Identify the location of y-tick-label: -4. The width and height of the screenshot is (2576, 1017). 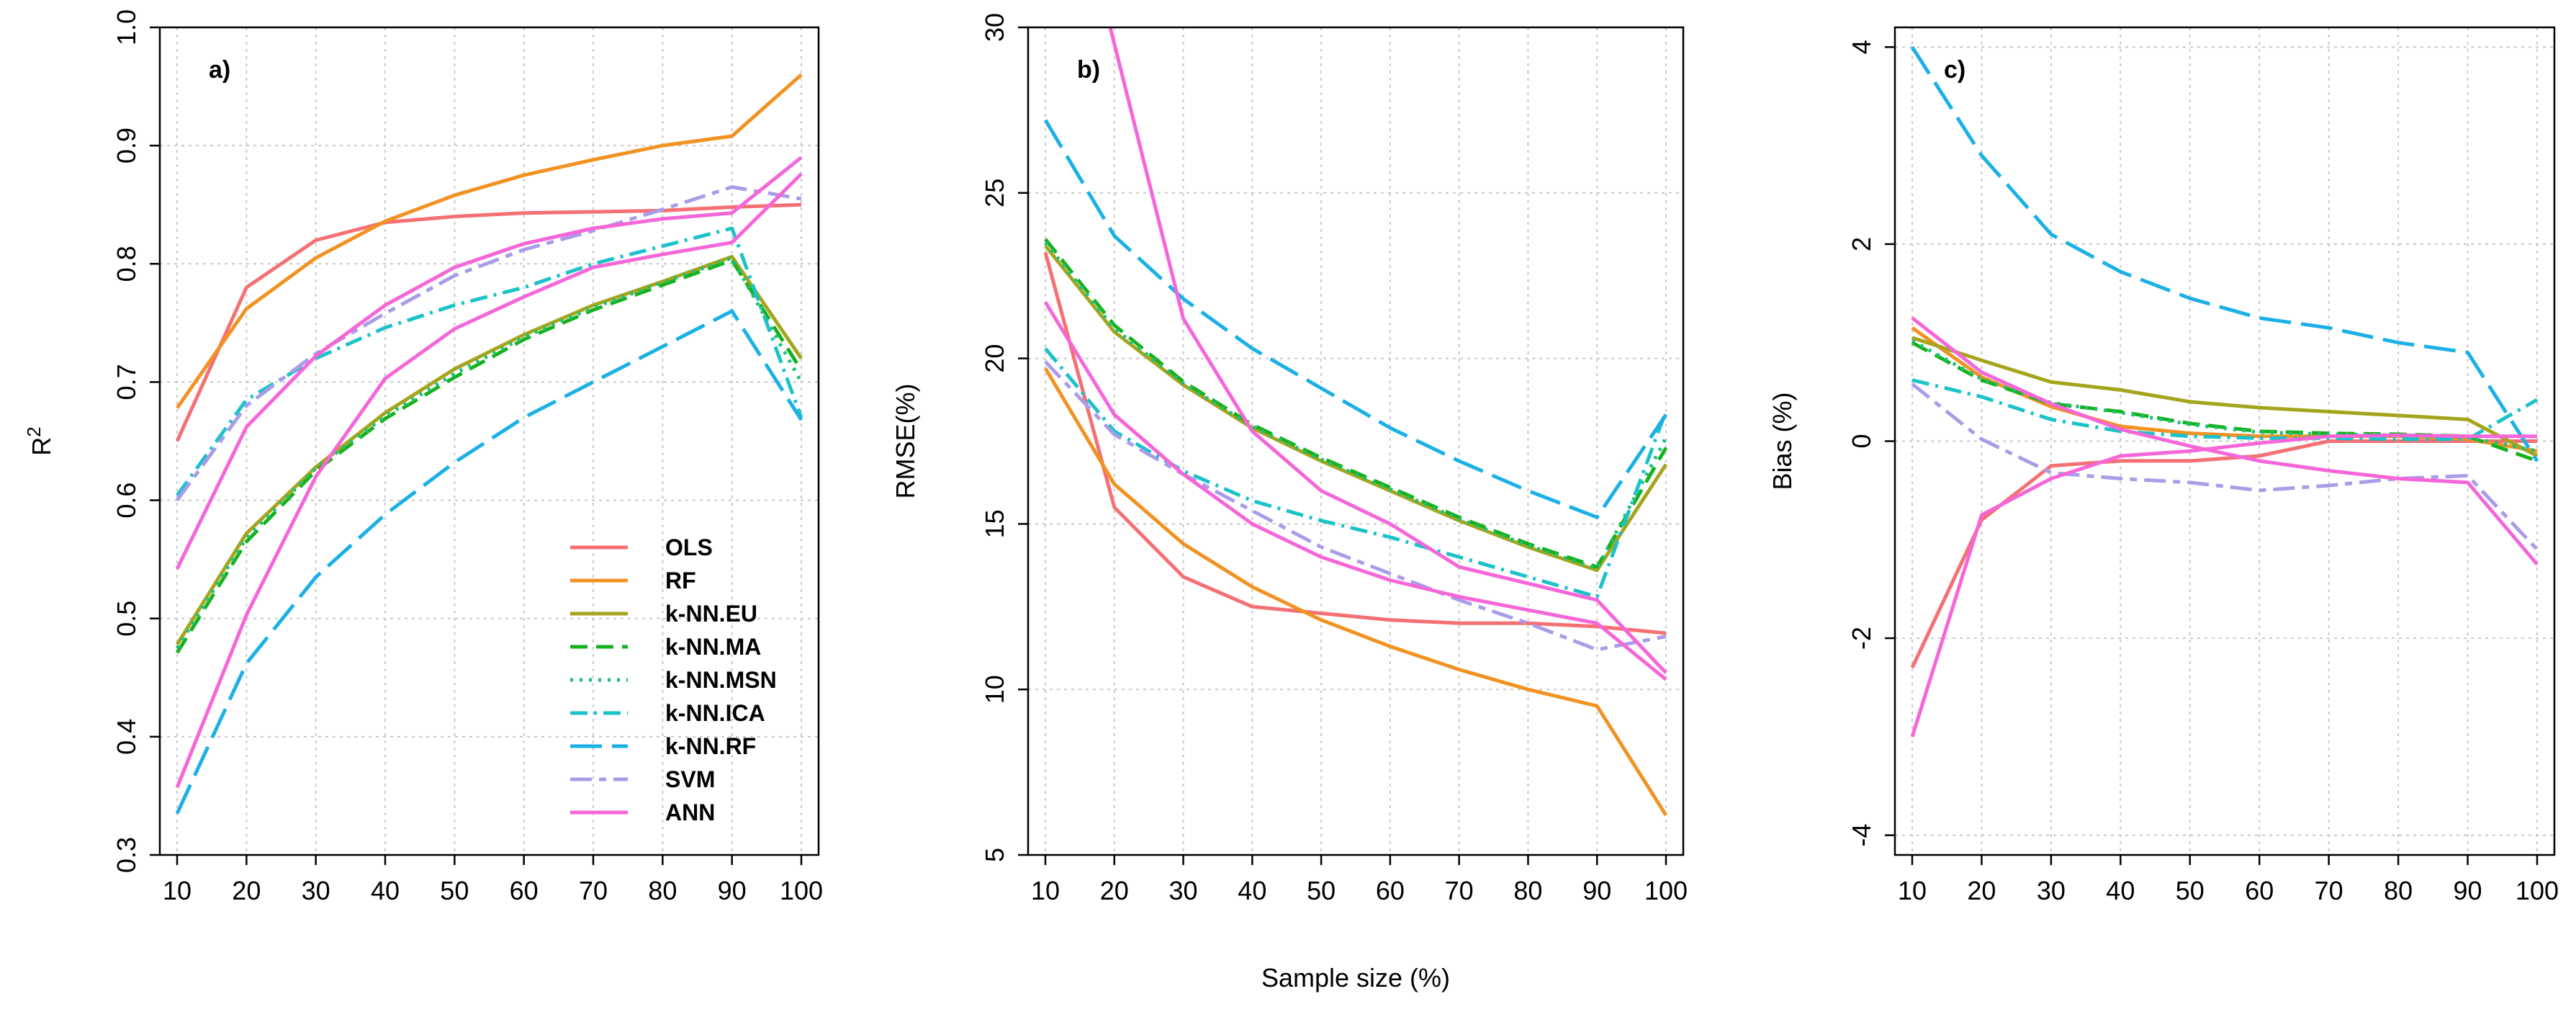
(1861, 835).